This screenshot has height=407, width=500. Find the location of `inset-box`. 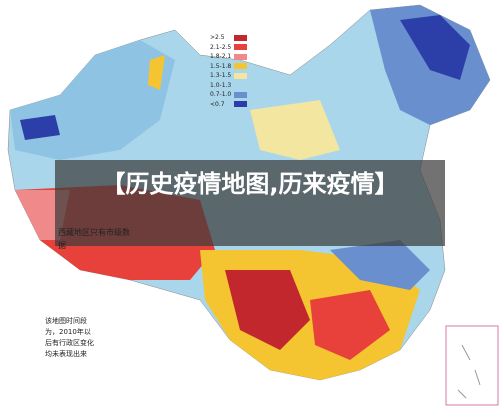

inset-box is located at coordinates (472, 365).